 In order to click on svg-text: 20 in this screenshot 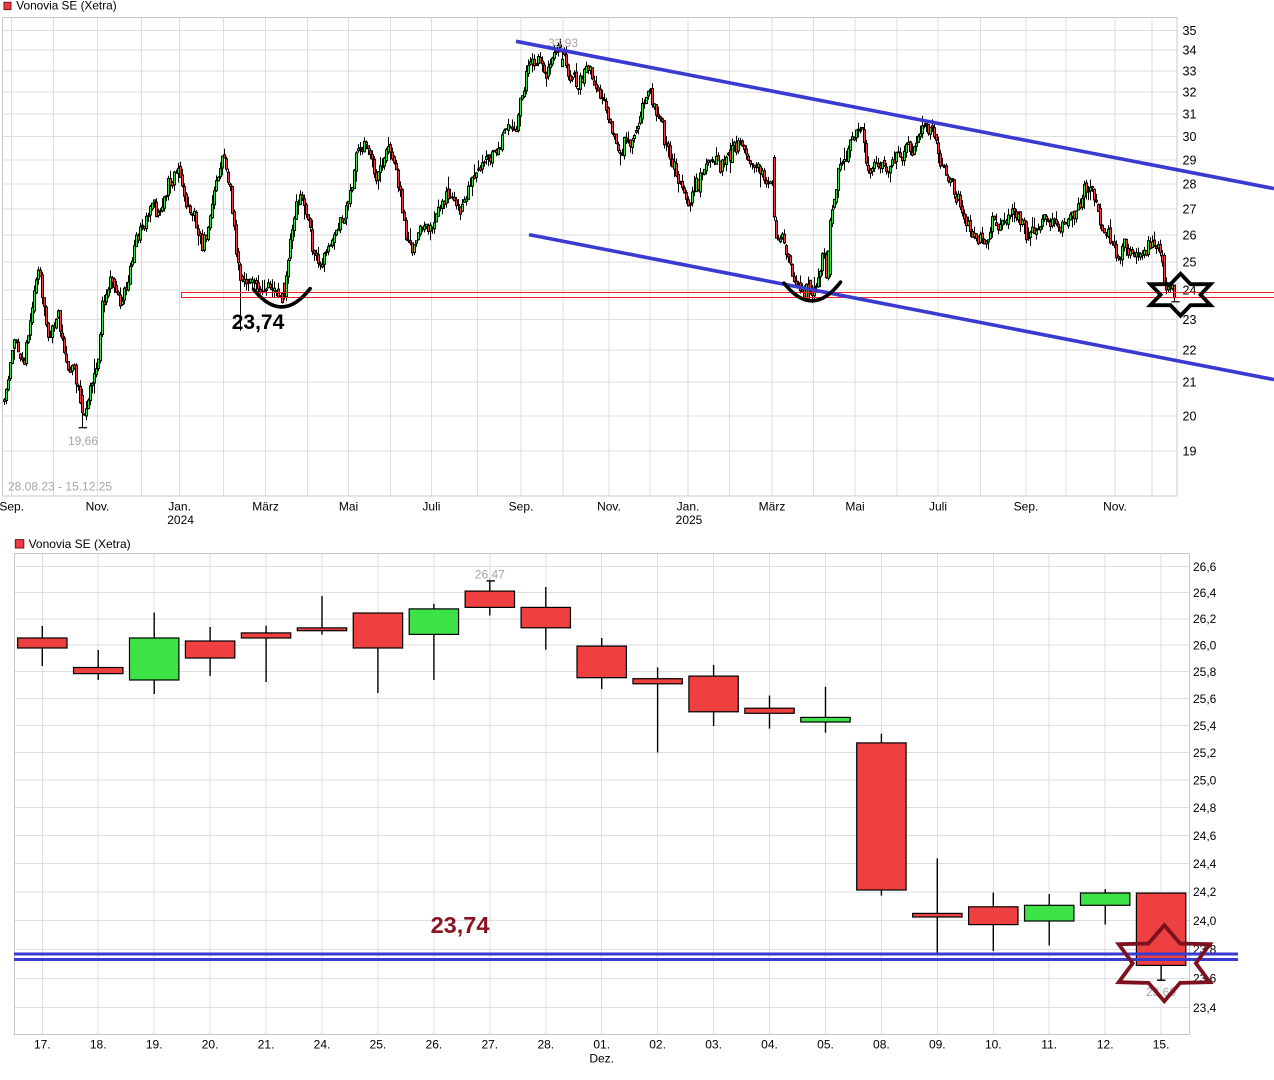, I will do `click(1190, 416)`.